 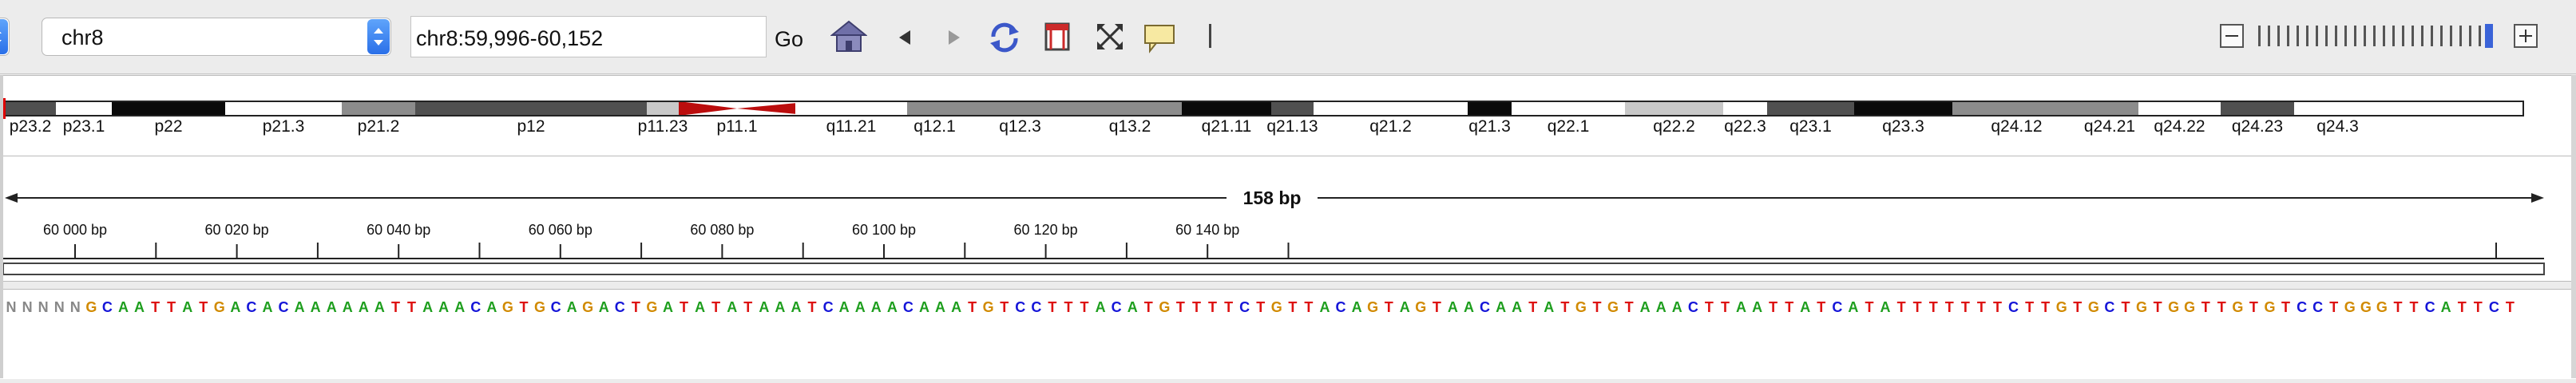 I want to click on go-button: Go, so click(x=789, y=39).